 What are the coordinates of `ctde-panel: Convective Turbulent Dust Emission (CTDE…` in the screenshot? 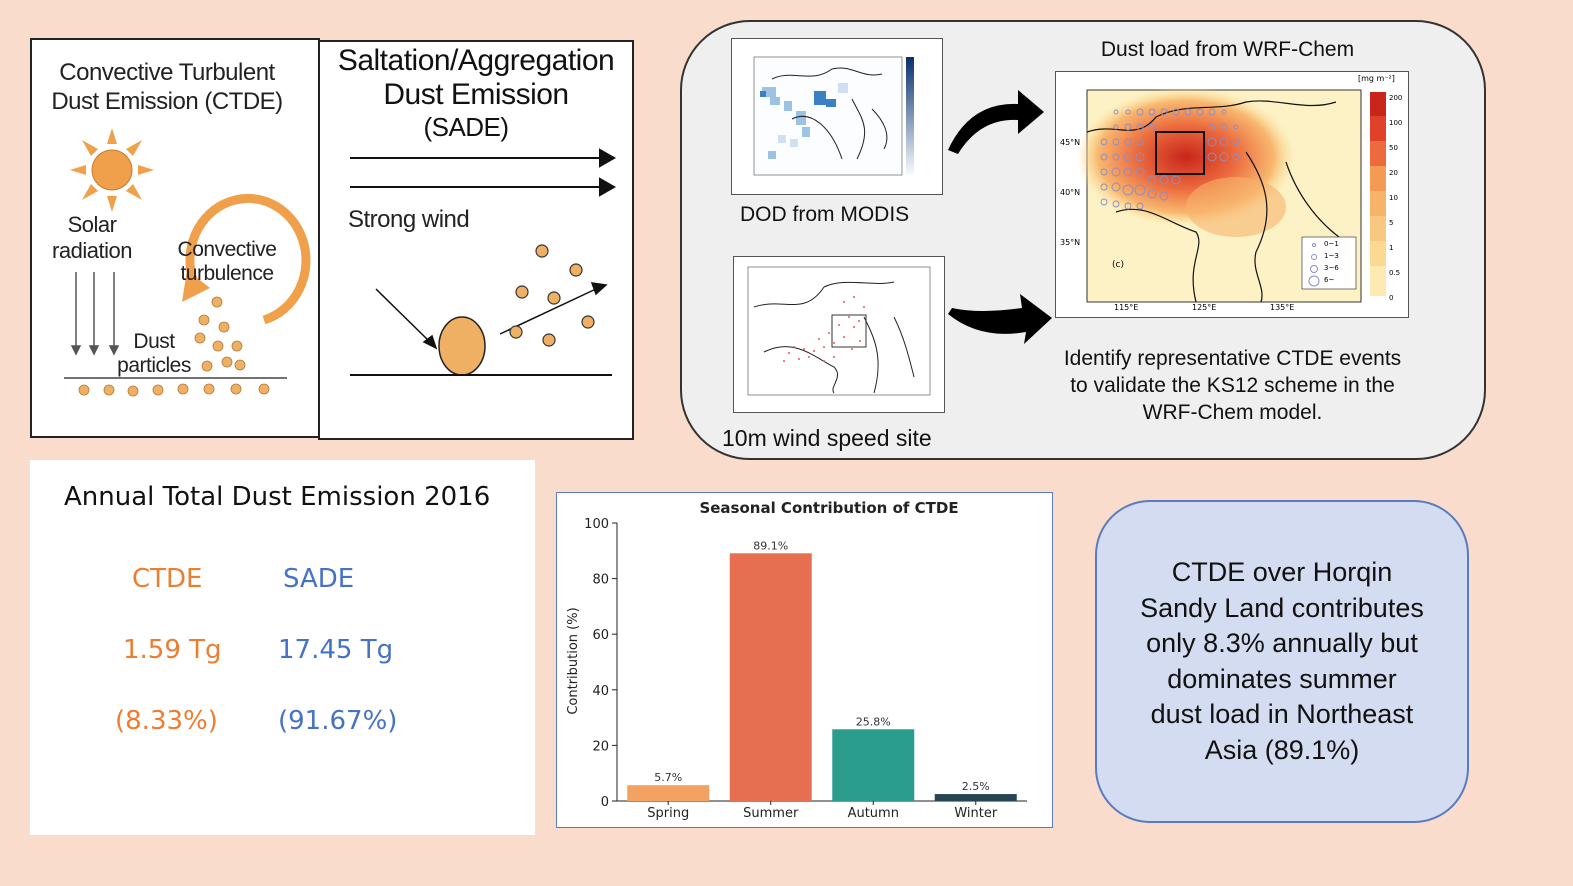 It's located at (175, 238).